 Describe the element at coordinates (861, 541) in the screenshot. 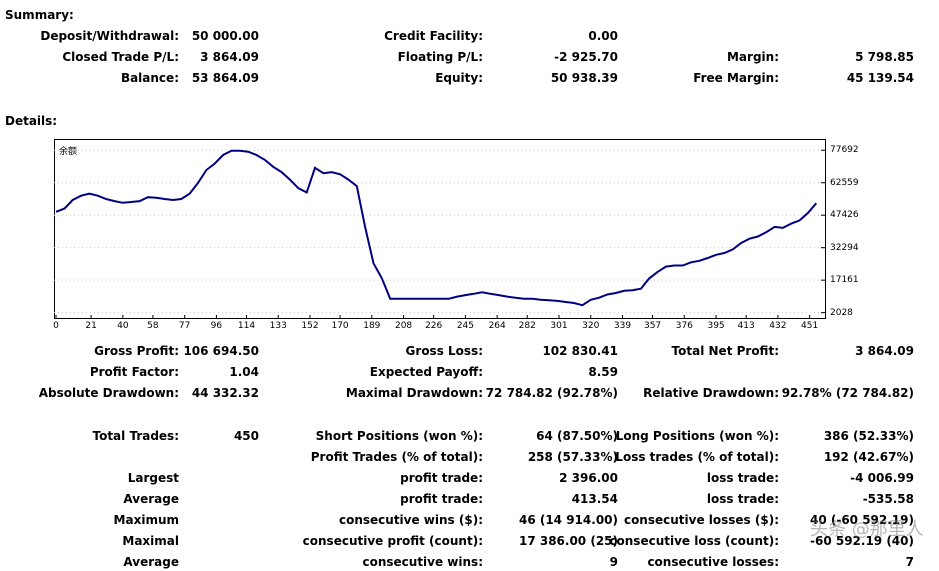

I see `maximal-consecutive-loss-value: -60 592.19 (40)` at that location.